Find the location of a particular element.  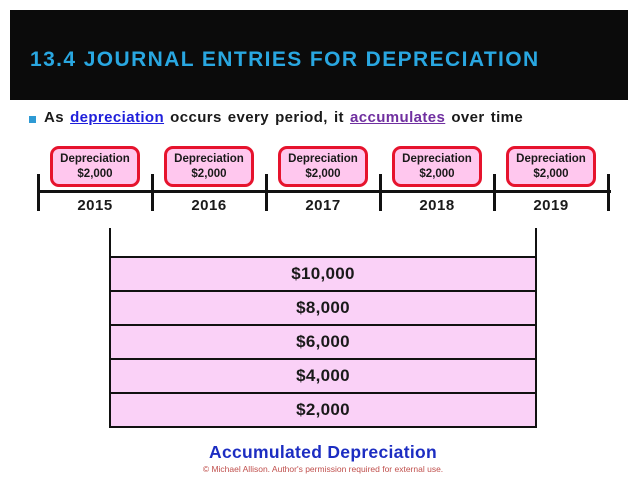

stack-row: $4,000 is located at coordinates (323, 376).